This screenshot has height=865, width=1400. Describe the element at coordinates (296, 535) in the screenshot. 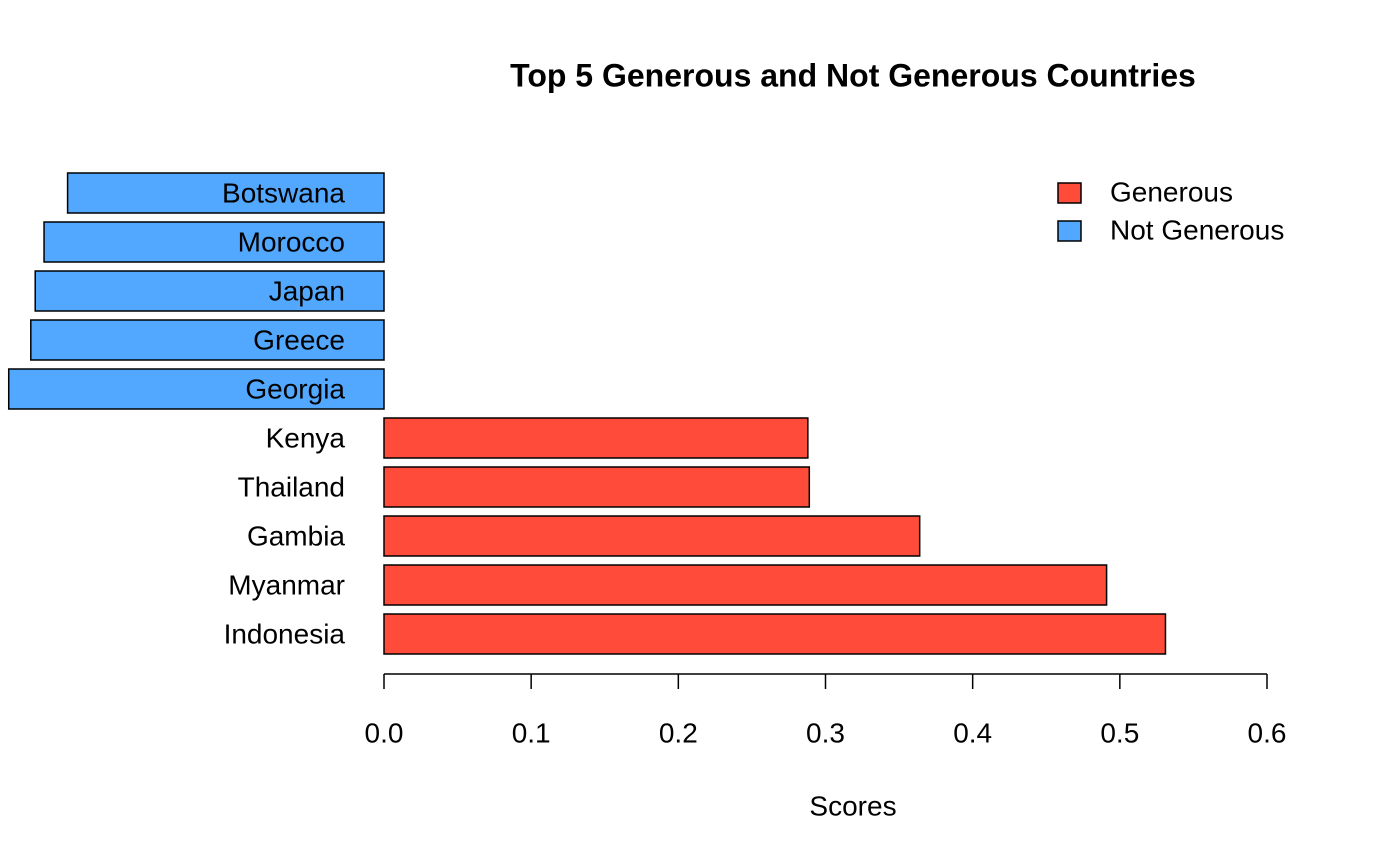

I see `y-tick-label: Gambia` at that location.